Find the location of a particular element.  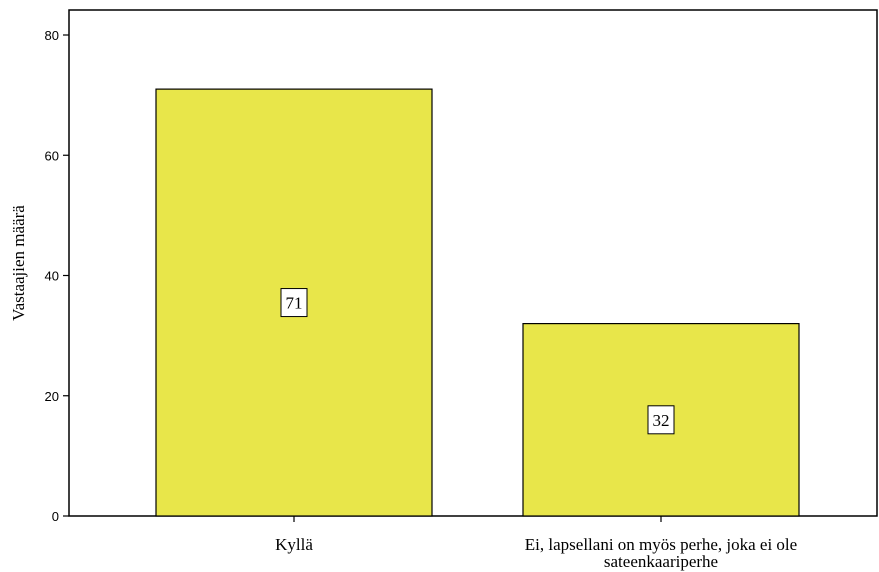

y-tick-label: 20 is located at coordinates (52, 396).